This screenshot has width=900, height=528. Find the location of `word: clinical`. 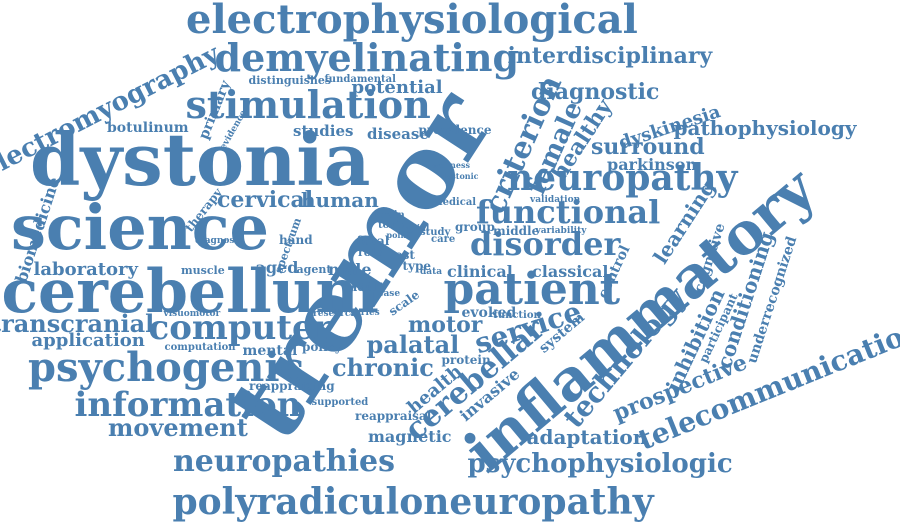

word: clinical is located at coordinates (480, 271).